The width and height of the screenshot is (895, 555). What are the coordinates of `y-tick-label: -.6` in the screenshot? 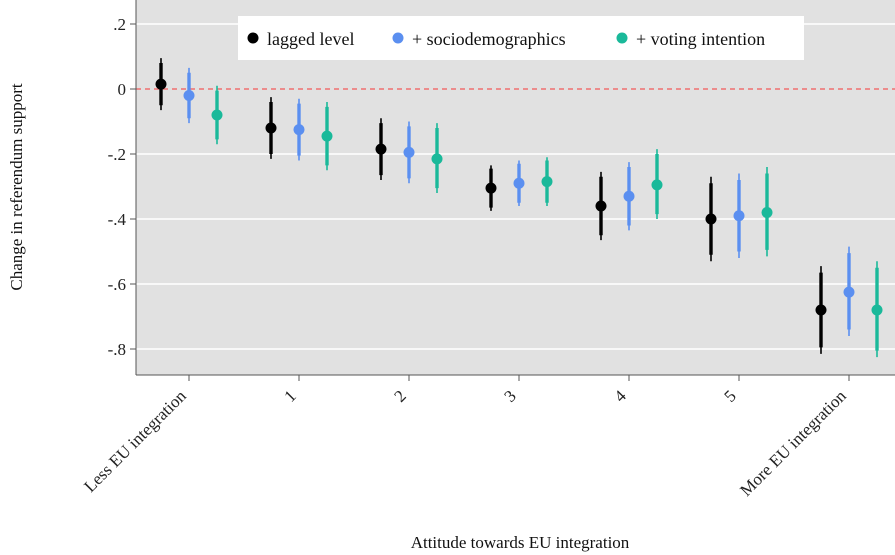 It's located at (117, 284).